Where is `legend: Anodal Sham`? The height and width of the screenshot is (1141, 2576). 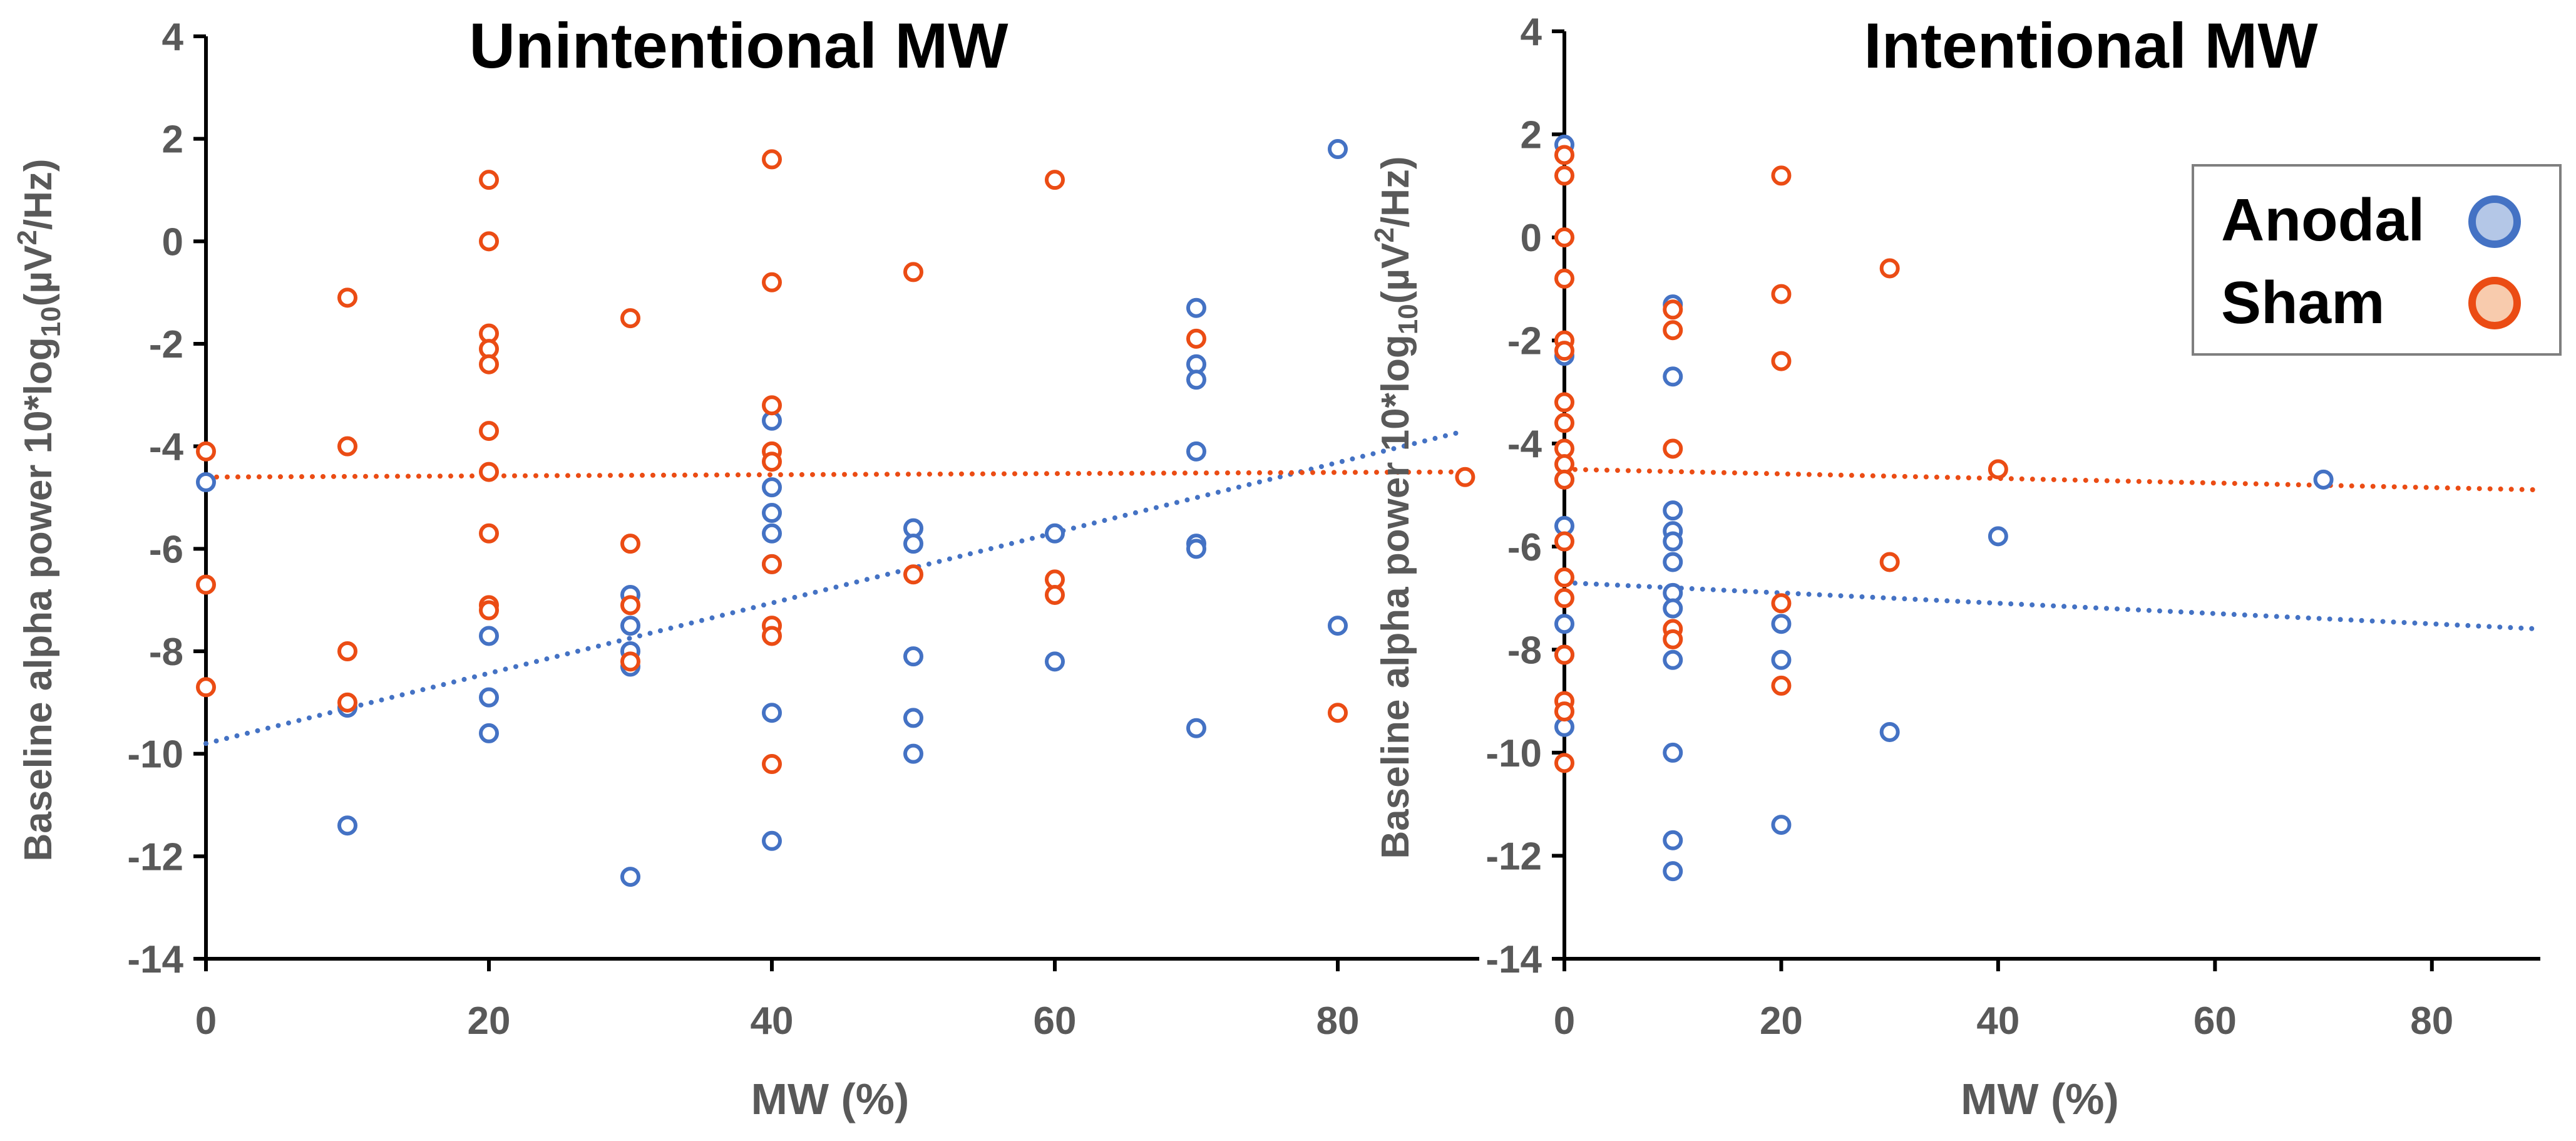 legend: Anodal Sham is located at coordinates (2377, 260).